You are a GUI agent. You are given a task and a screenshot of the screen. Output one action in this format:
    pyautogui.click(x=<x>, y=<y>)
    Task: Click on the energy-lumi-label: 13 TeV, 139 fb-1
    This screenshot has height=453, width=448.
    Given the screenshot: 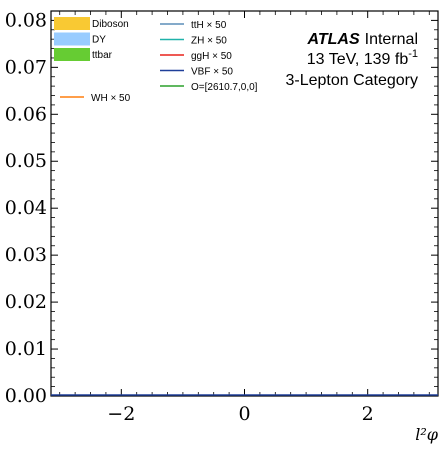 What is the action you would take?
    pyautogui.click(x=362, y=58)
    